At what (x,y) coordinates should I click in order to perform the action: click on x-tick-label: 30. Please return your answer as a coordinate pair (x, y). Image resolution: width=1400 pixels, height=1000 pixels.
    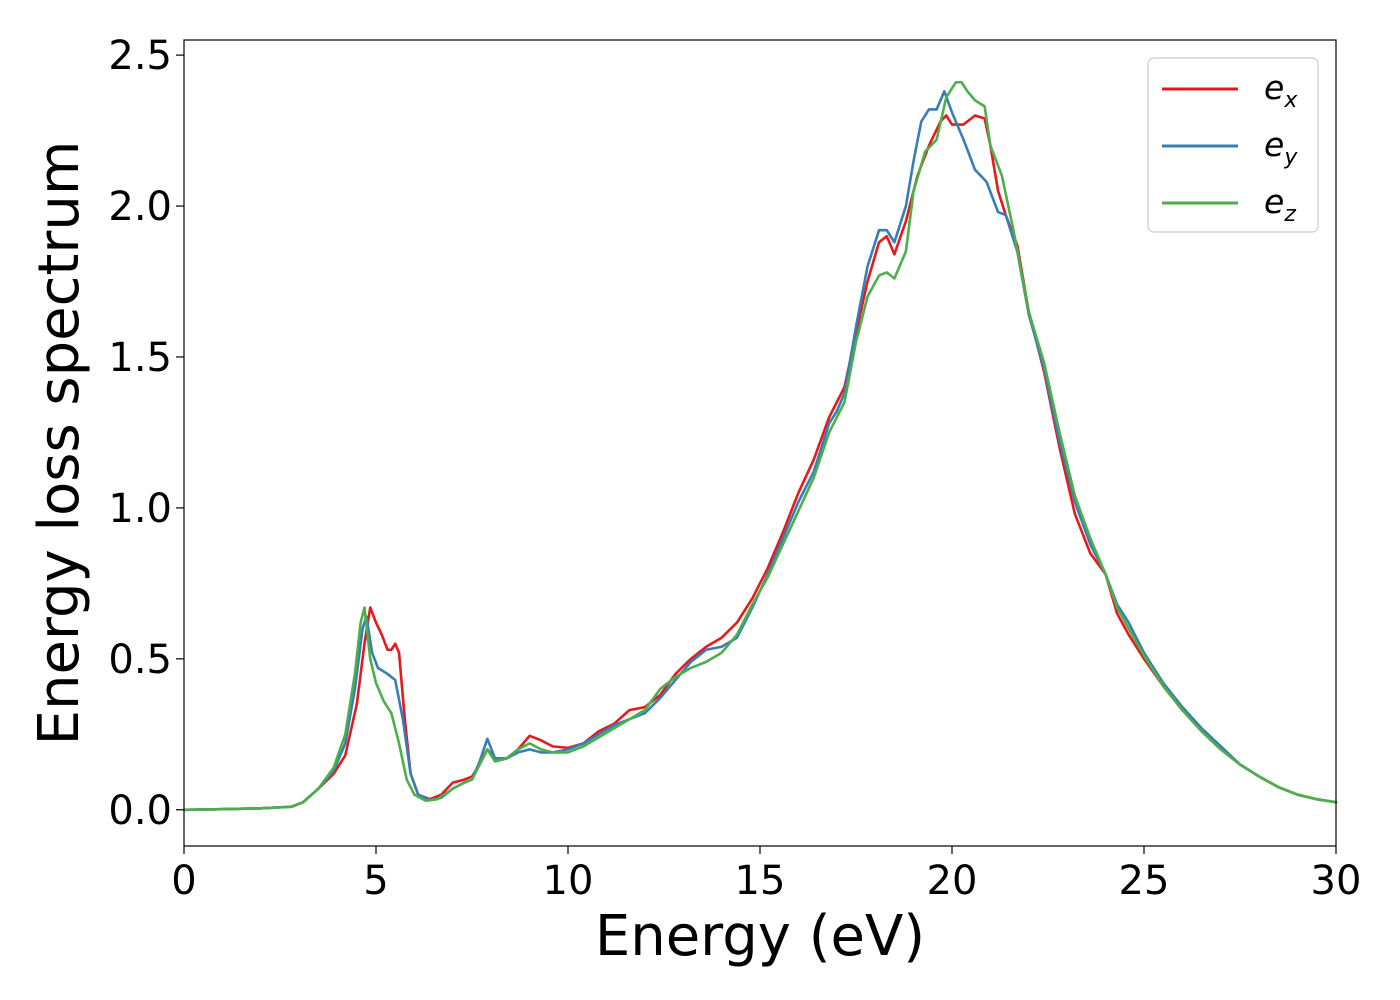
    Looking at the image, I should click on (1336, 881).